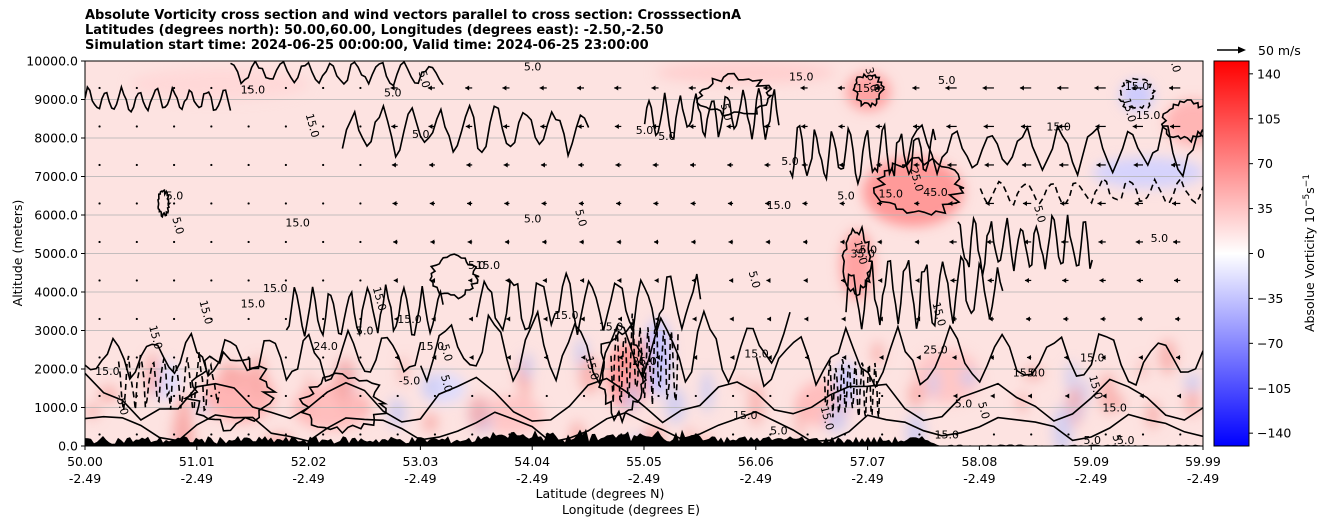  I want to click on contour-label: 25.0, so click(916, 179).